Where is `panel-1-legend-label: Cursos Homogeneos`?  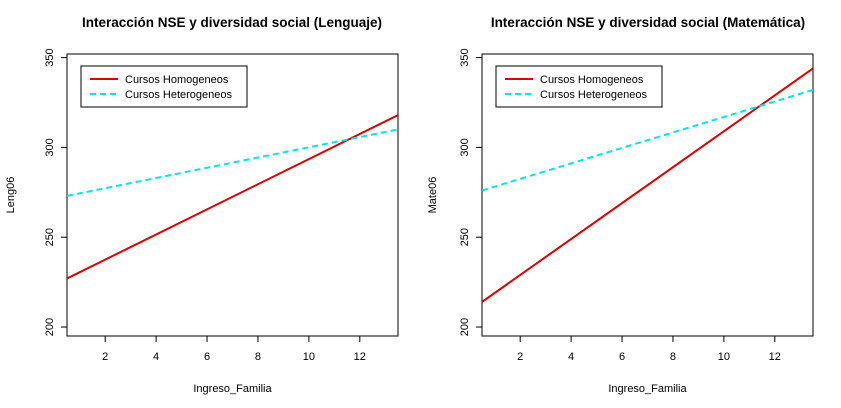
panel-1-legend-label: Cursos Homogeneos is located at coordinates (177, 80).